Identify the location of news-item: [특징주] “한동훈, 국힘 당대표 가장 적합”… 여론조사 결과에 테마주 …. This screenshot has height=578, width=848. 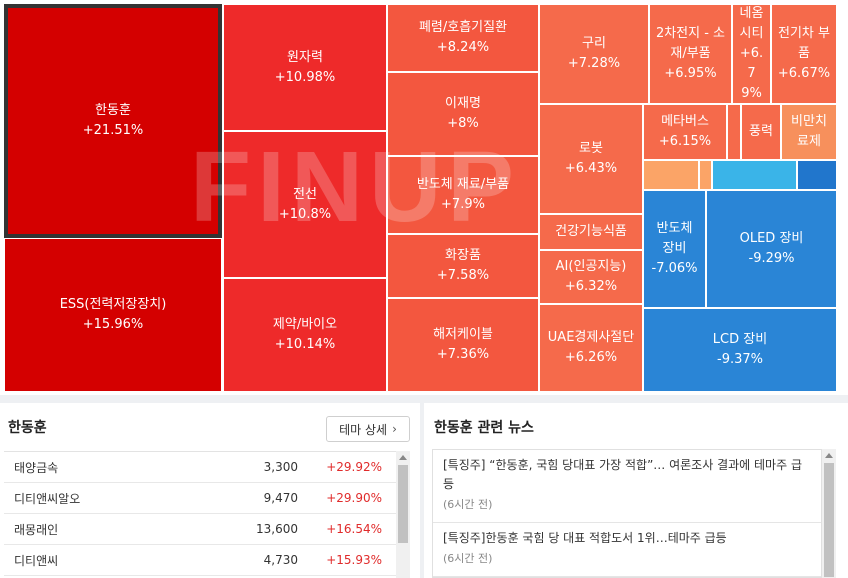
(627, 486).